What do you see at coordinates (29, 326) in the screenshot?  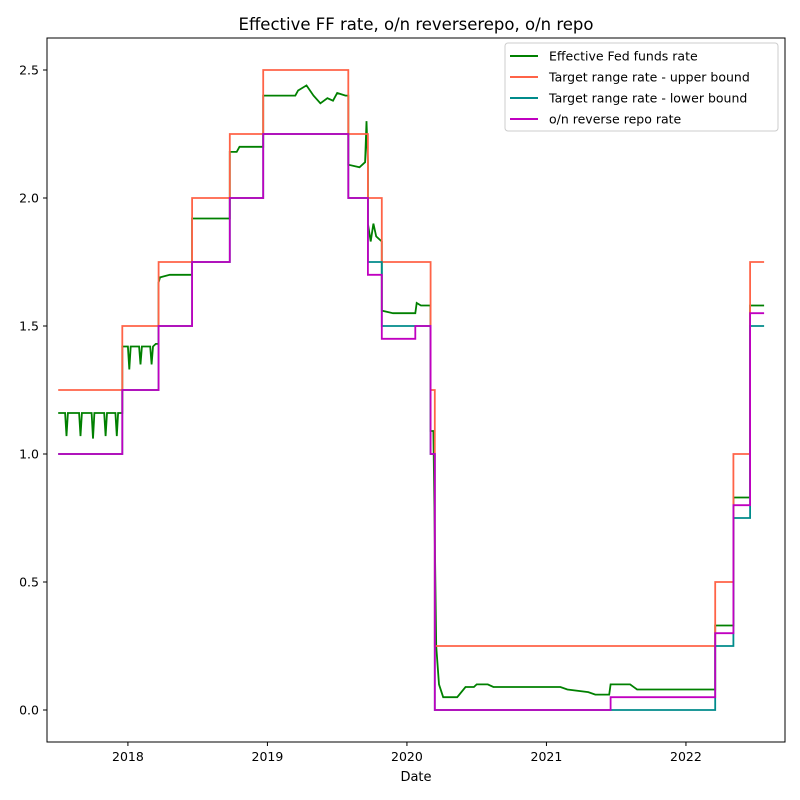 I see `y-tick-label: 1.5` at bounding box center [29, 326].